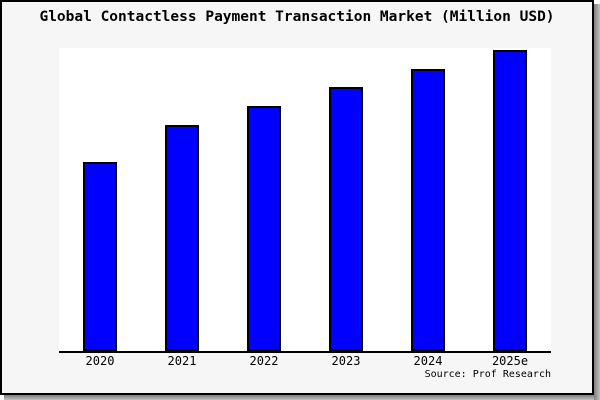 This screenshot has height=400, width=600. What do you see at coordinates (100, 361) in the screenshot?
I see `x-tick-label-2020: 2020` at bounding box center [100, 361].